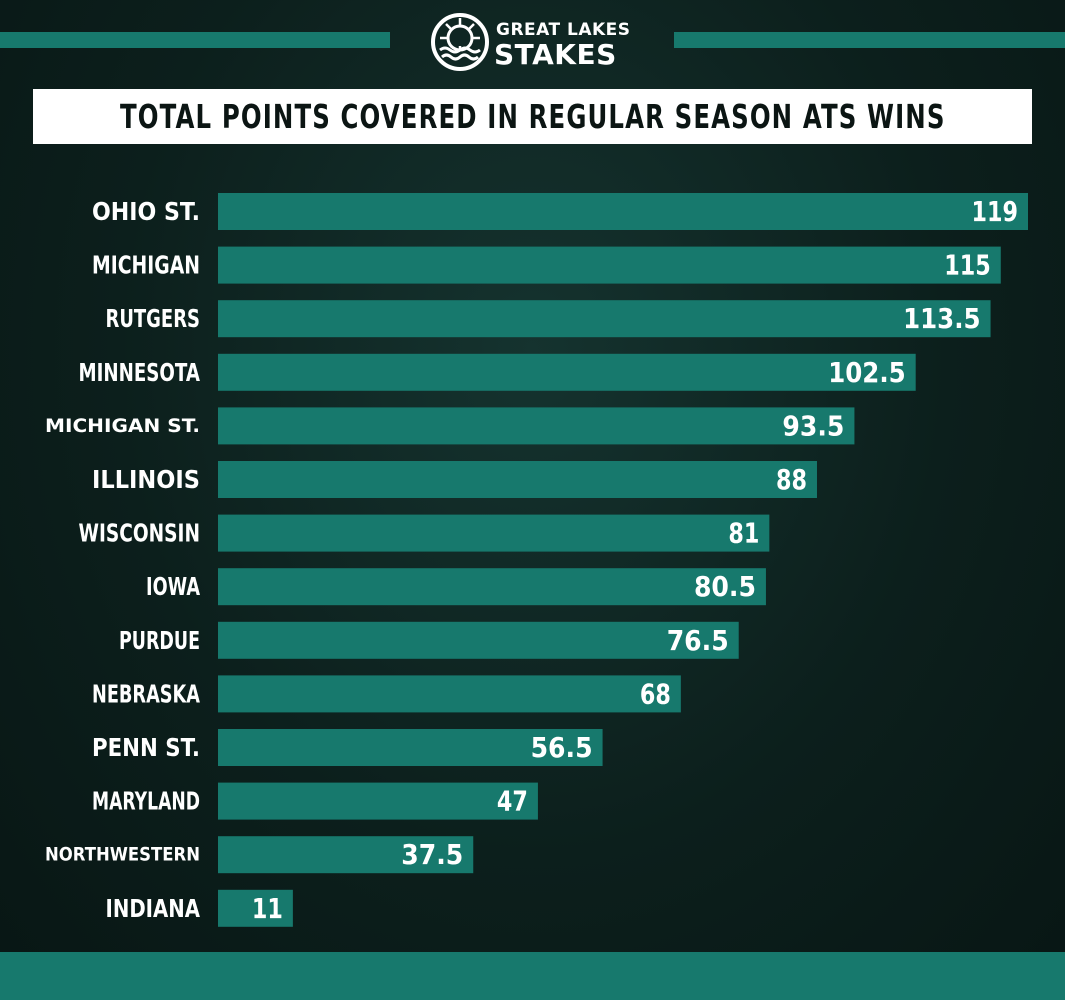 The height and width of the screenshot is (1000, 1065). What do you see at coordinates (995, 211) in the screenshot?
I see `value-label-0: 119` at bounding box center [995, 211].